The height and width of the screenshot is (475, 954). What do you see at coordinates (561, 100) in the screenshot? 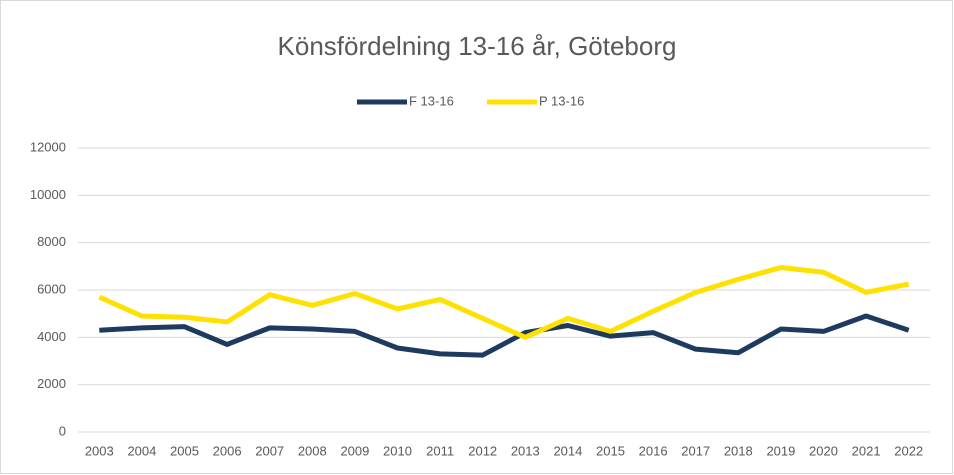
I see `legend-label: P 13-16` at bounding box center [561, 100].